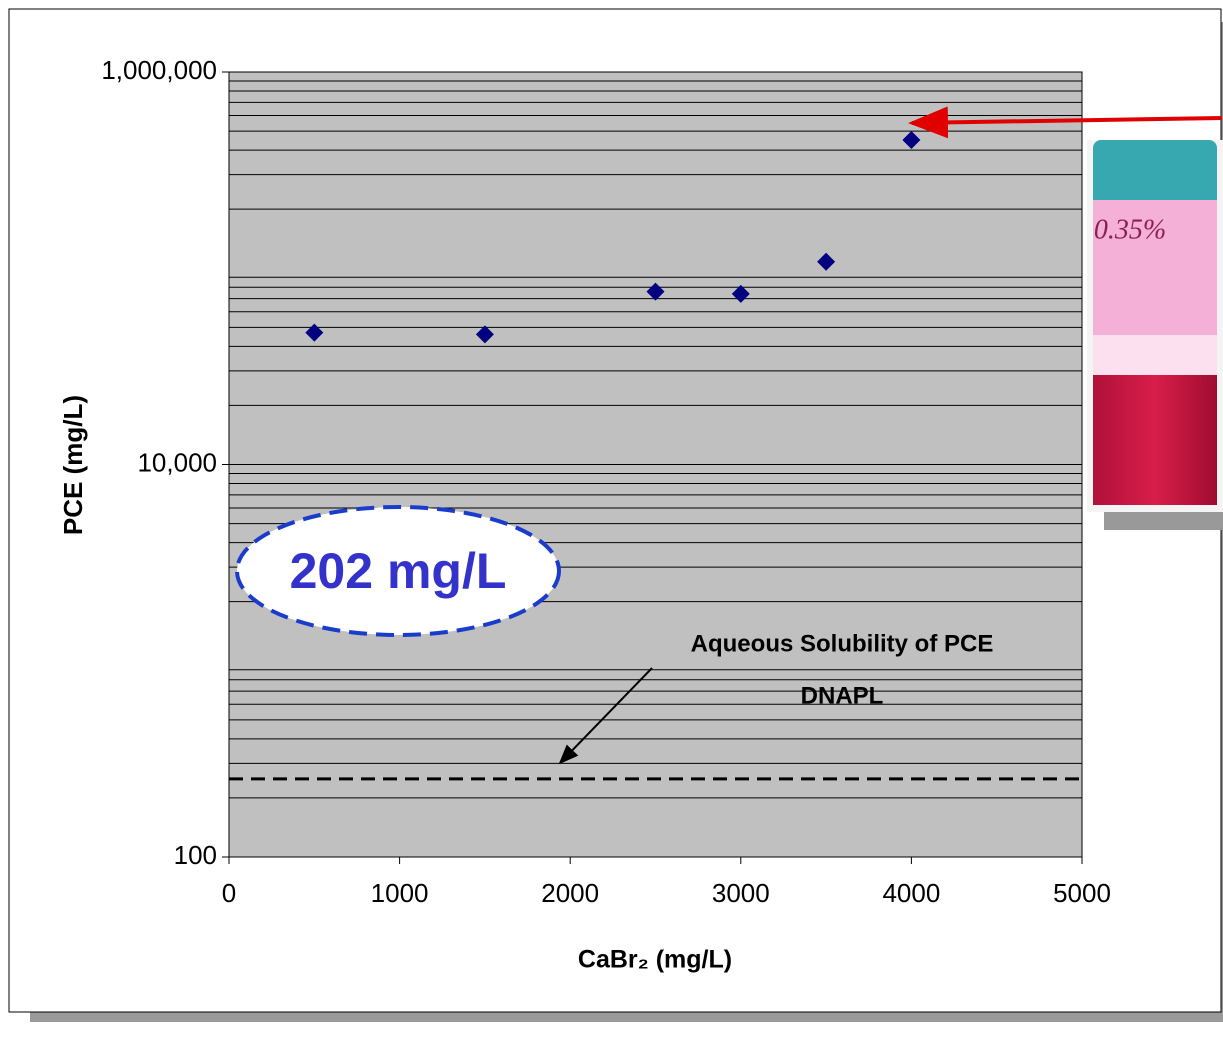  Describe the element at coordinates (1155, 270) in the screenshot. I see `vial-emulsion` at that location.